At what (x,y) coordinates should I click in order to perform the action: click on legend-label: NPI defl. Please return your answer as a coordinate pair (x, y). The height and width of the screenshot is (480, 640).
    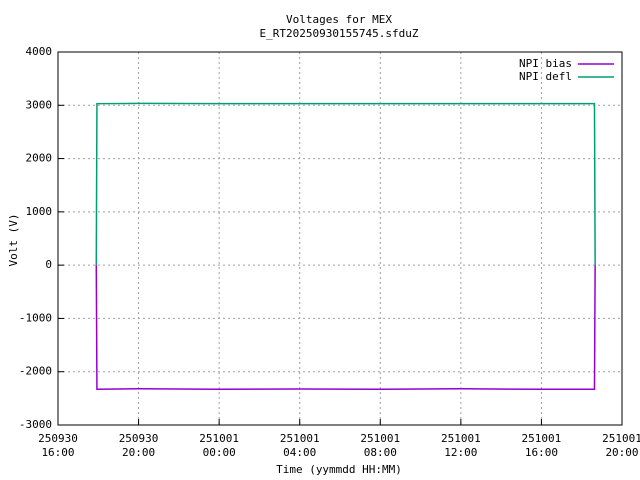
    Looking at the image, I should click on (545, 76).